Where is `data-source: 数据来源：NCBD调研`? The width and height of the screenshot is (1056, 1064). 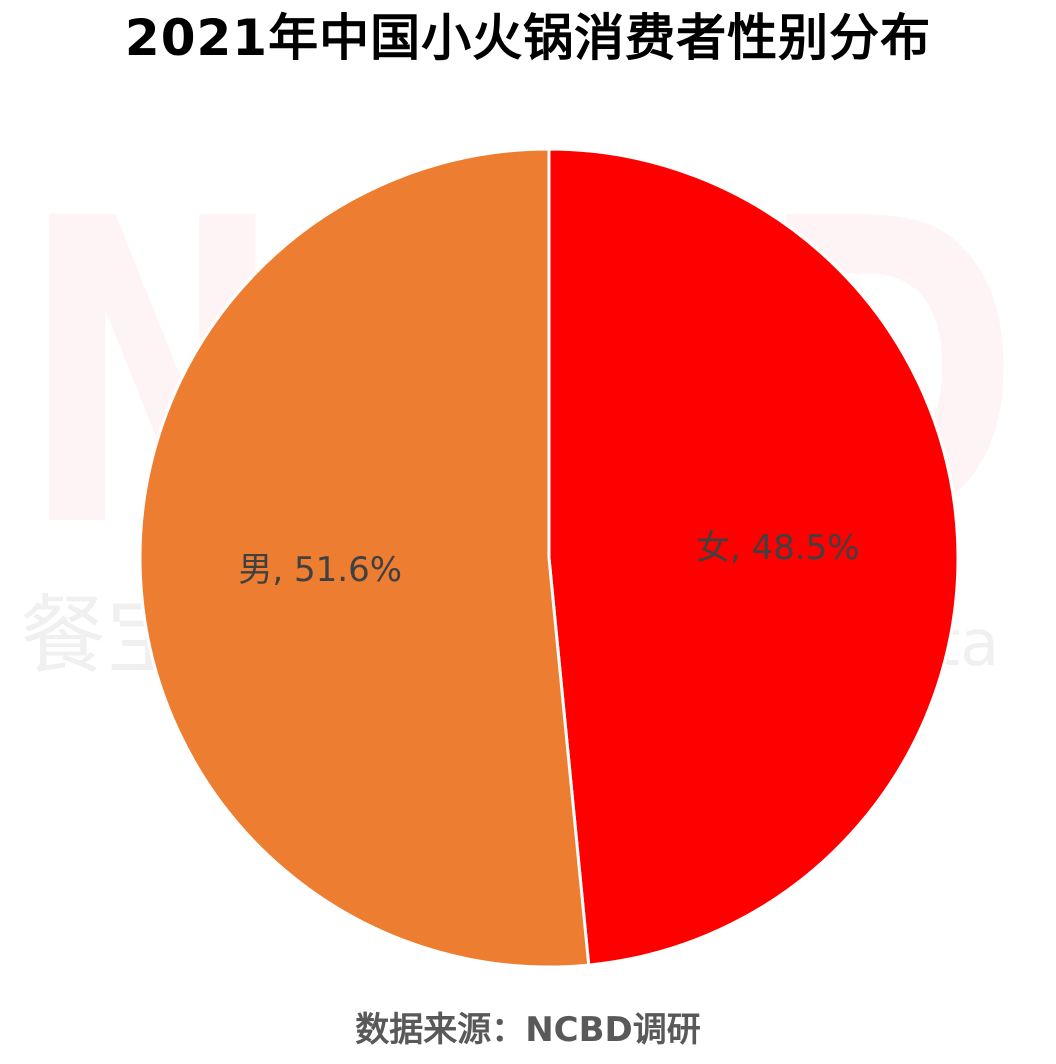
data-source: 数据来源：NCBD调研 is located at coordinates (528, 1030).